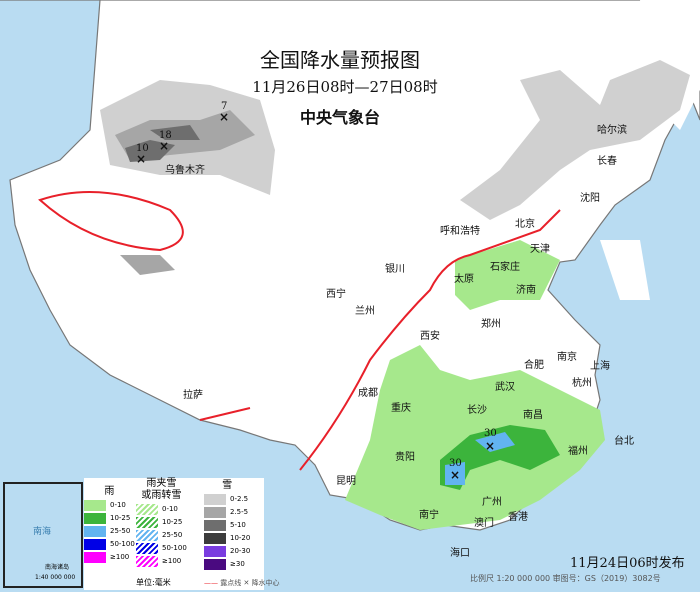  I want to click on city-label: 海口, so click(460, 553).